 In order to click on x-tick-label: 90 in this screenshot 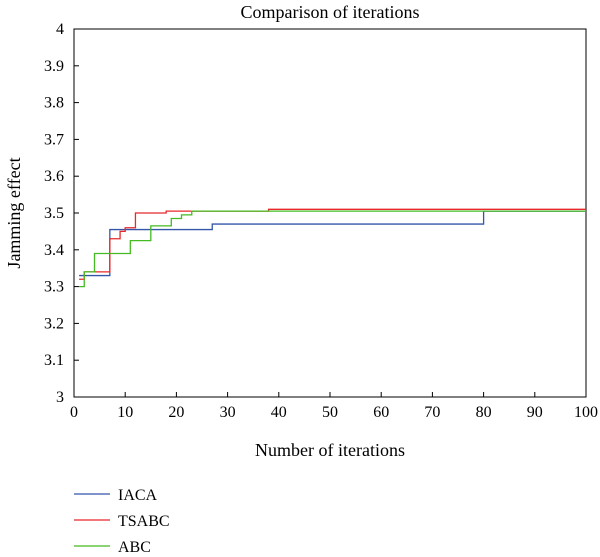, I will do `click(535, 412)`.